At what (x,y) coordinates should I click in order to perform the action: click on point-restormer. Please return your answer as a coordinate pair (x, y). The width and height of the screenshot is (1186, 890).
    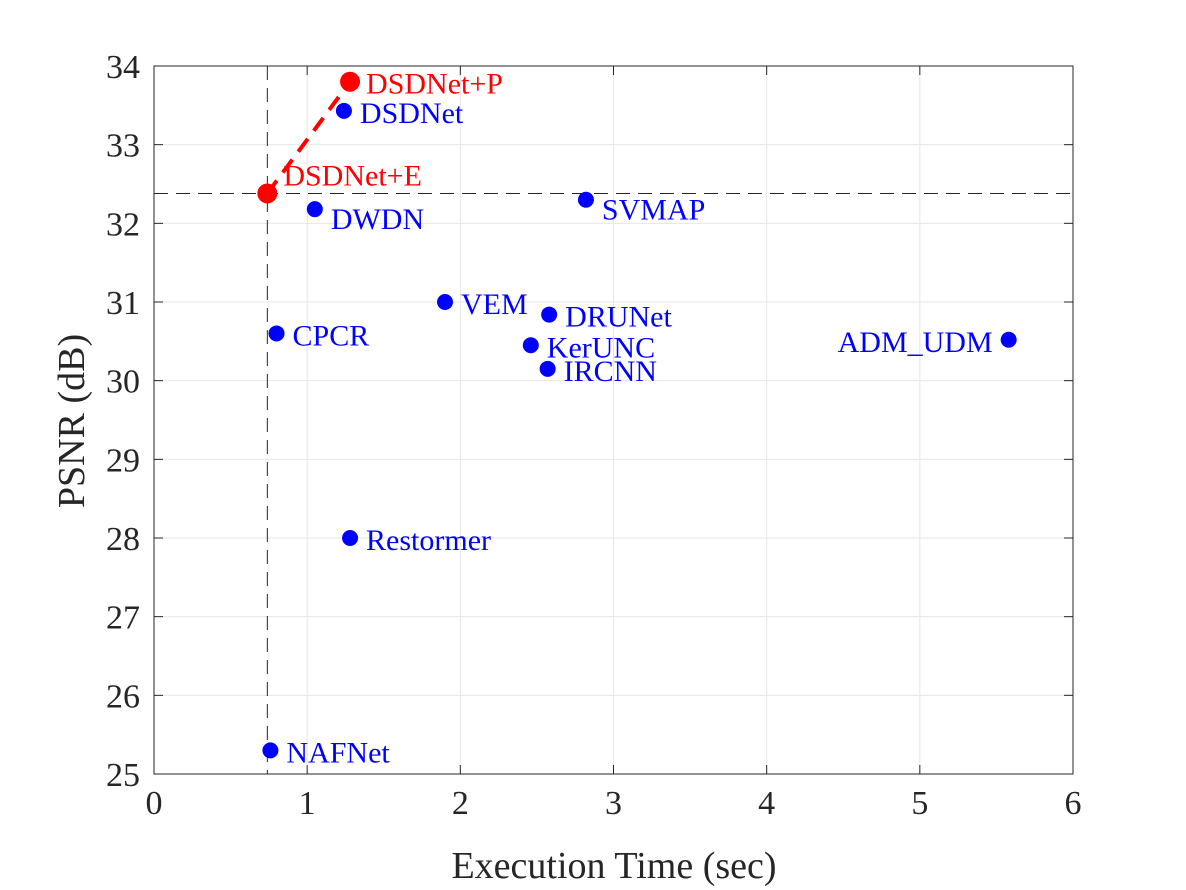
    Looking at the image, I should click on (350, 538).